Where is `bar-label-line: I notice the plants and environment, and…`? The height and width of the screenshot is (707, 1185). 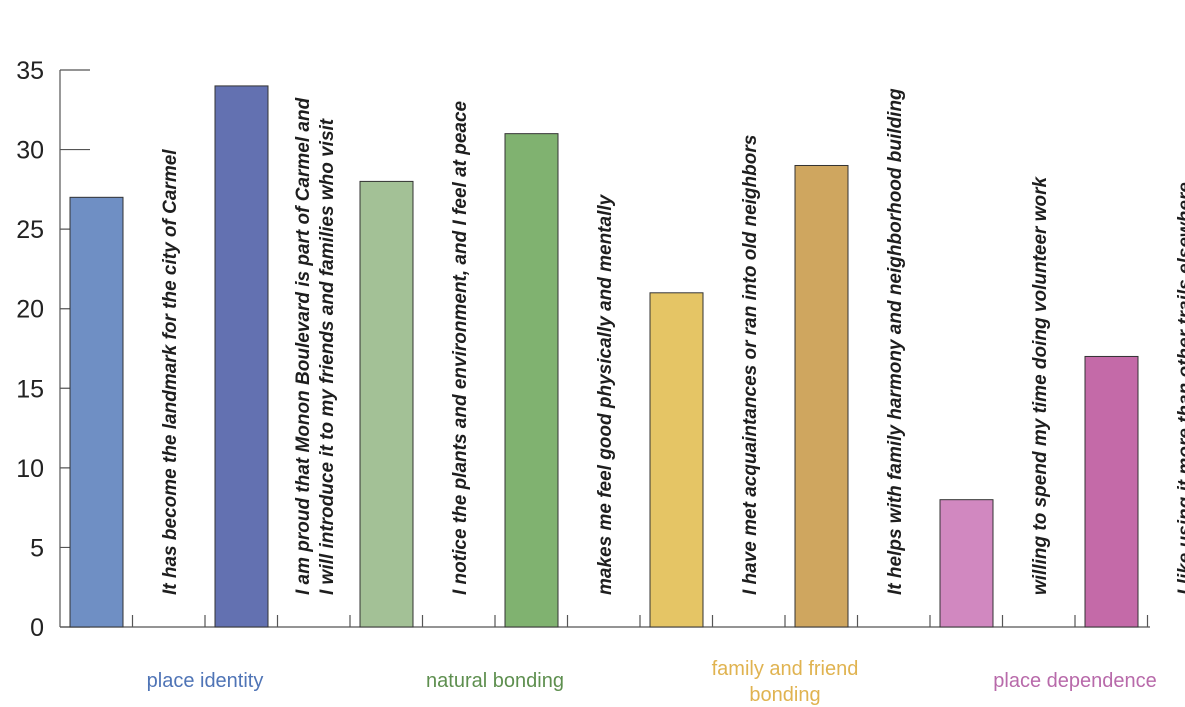
bar-label-line: I notice the plants and environment, and… is located at coordinates (460, 347).